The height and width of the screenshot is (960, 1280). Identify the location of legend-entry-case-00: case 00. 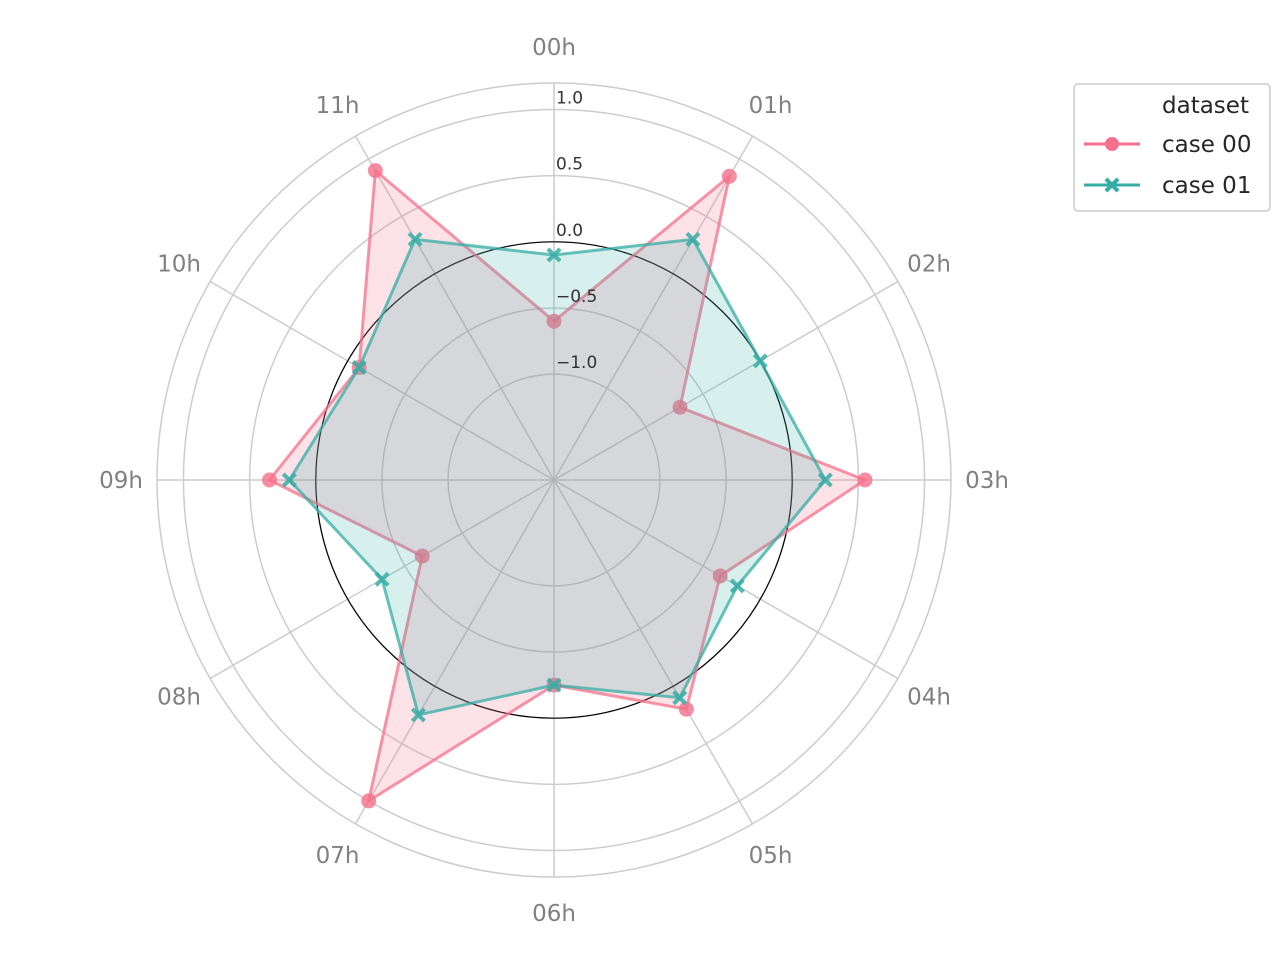
(1167, 145).